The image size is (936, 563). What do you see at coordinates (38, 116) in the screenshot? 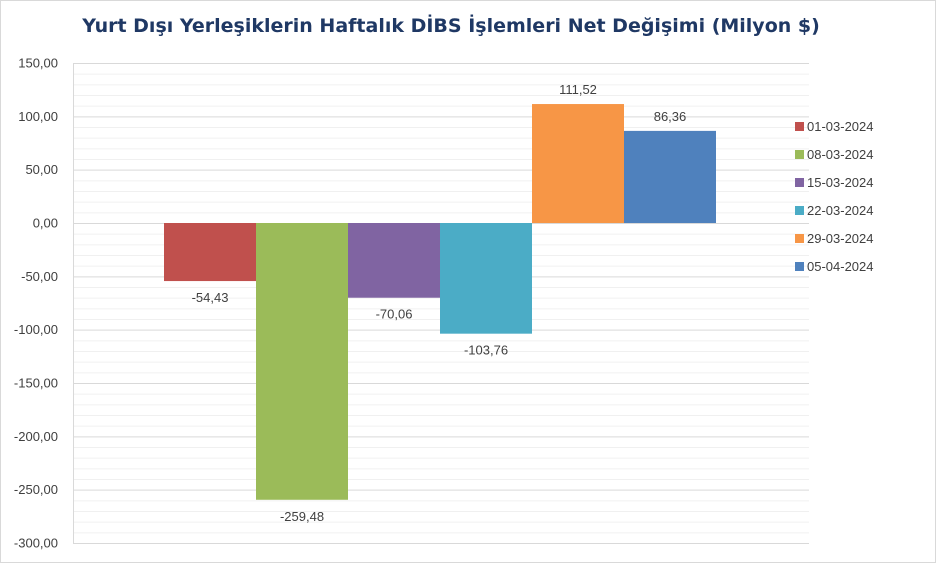
I see `y-tick-label: 100,00` at bounding box center [38, 116].